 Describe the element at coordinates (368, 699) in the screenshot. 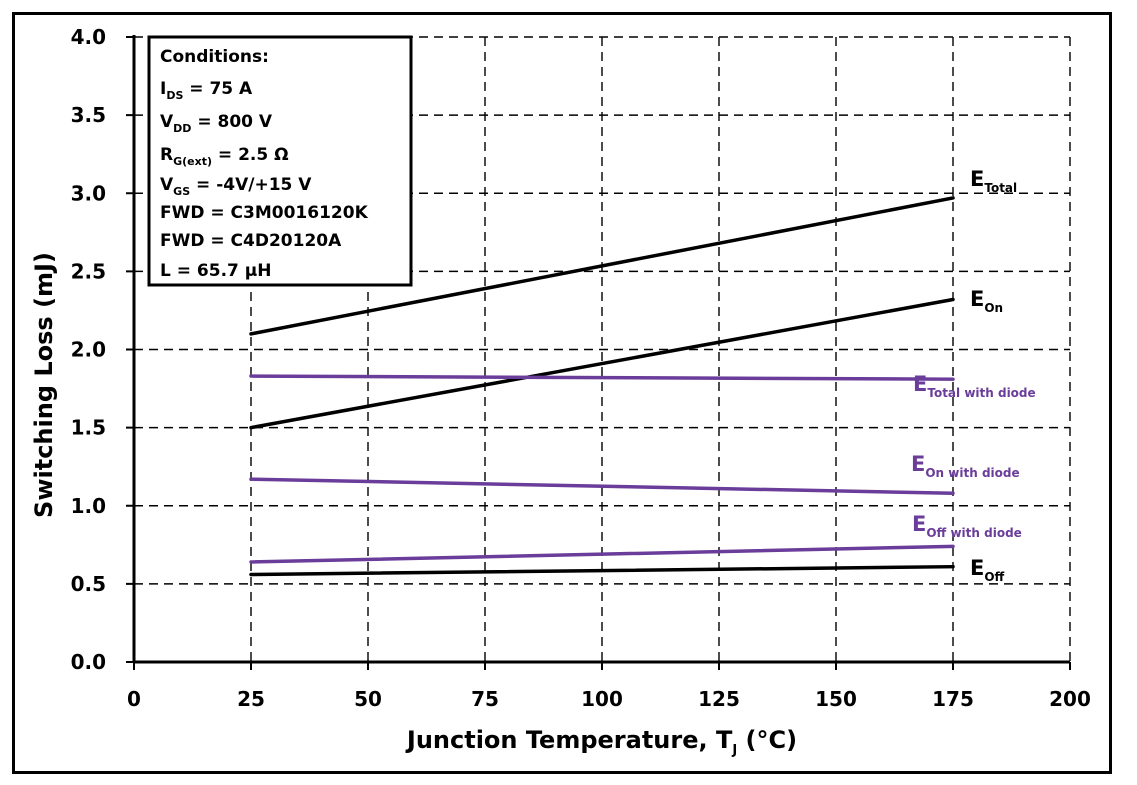

I see `x-tick-label: 50` at that location.